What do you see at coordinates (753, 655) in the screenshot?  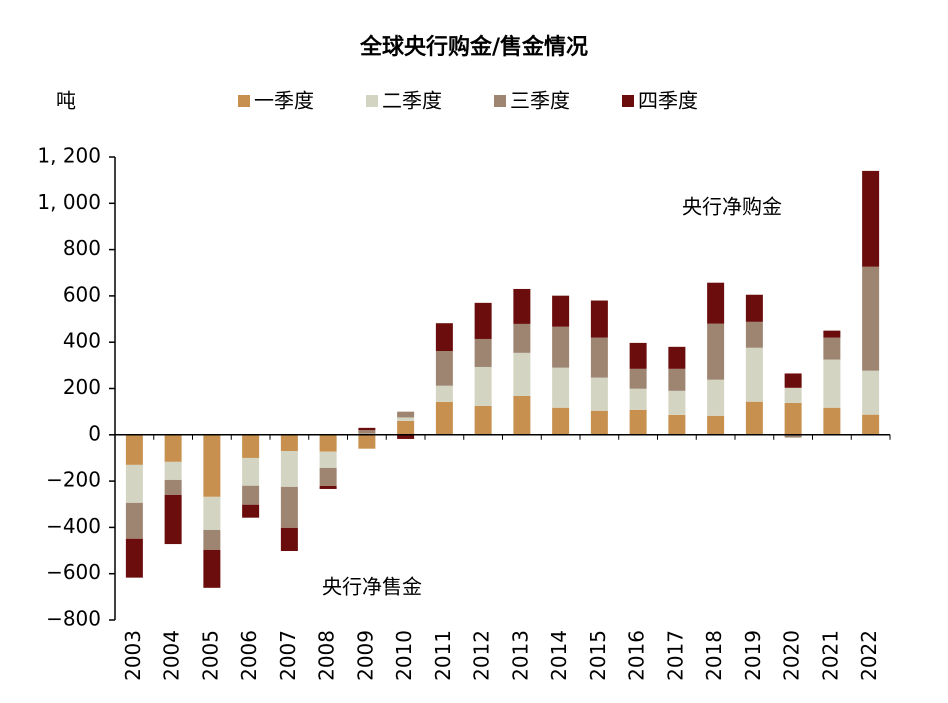 I see `x-tick-label: 2019` at bounding box center [753, 655].